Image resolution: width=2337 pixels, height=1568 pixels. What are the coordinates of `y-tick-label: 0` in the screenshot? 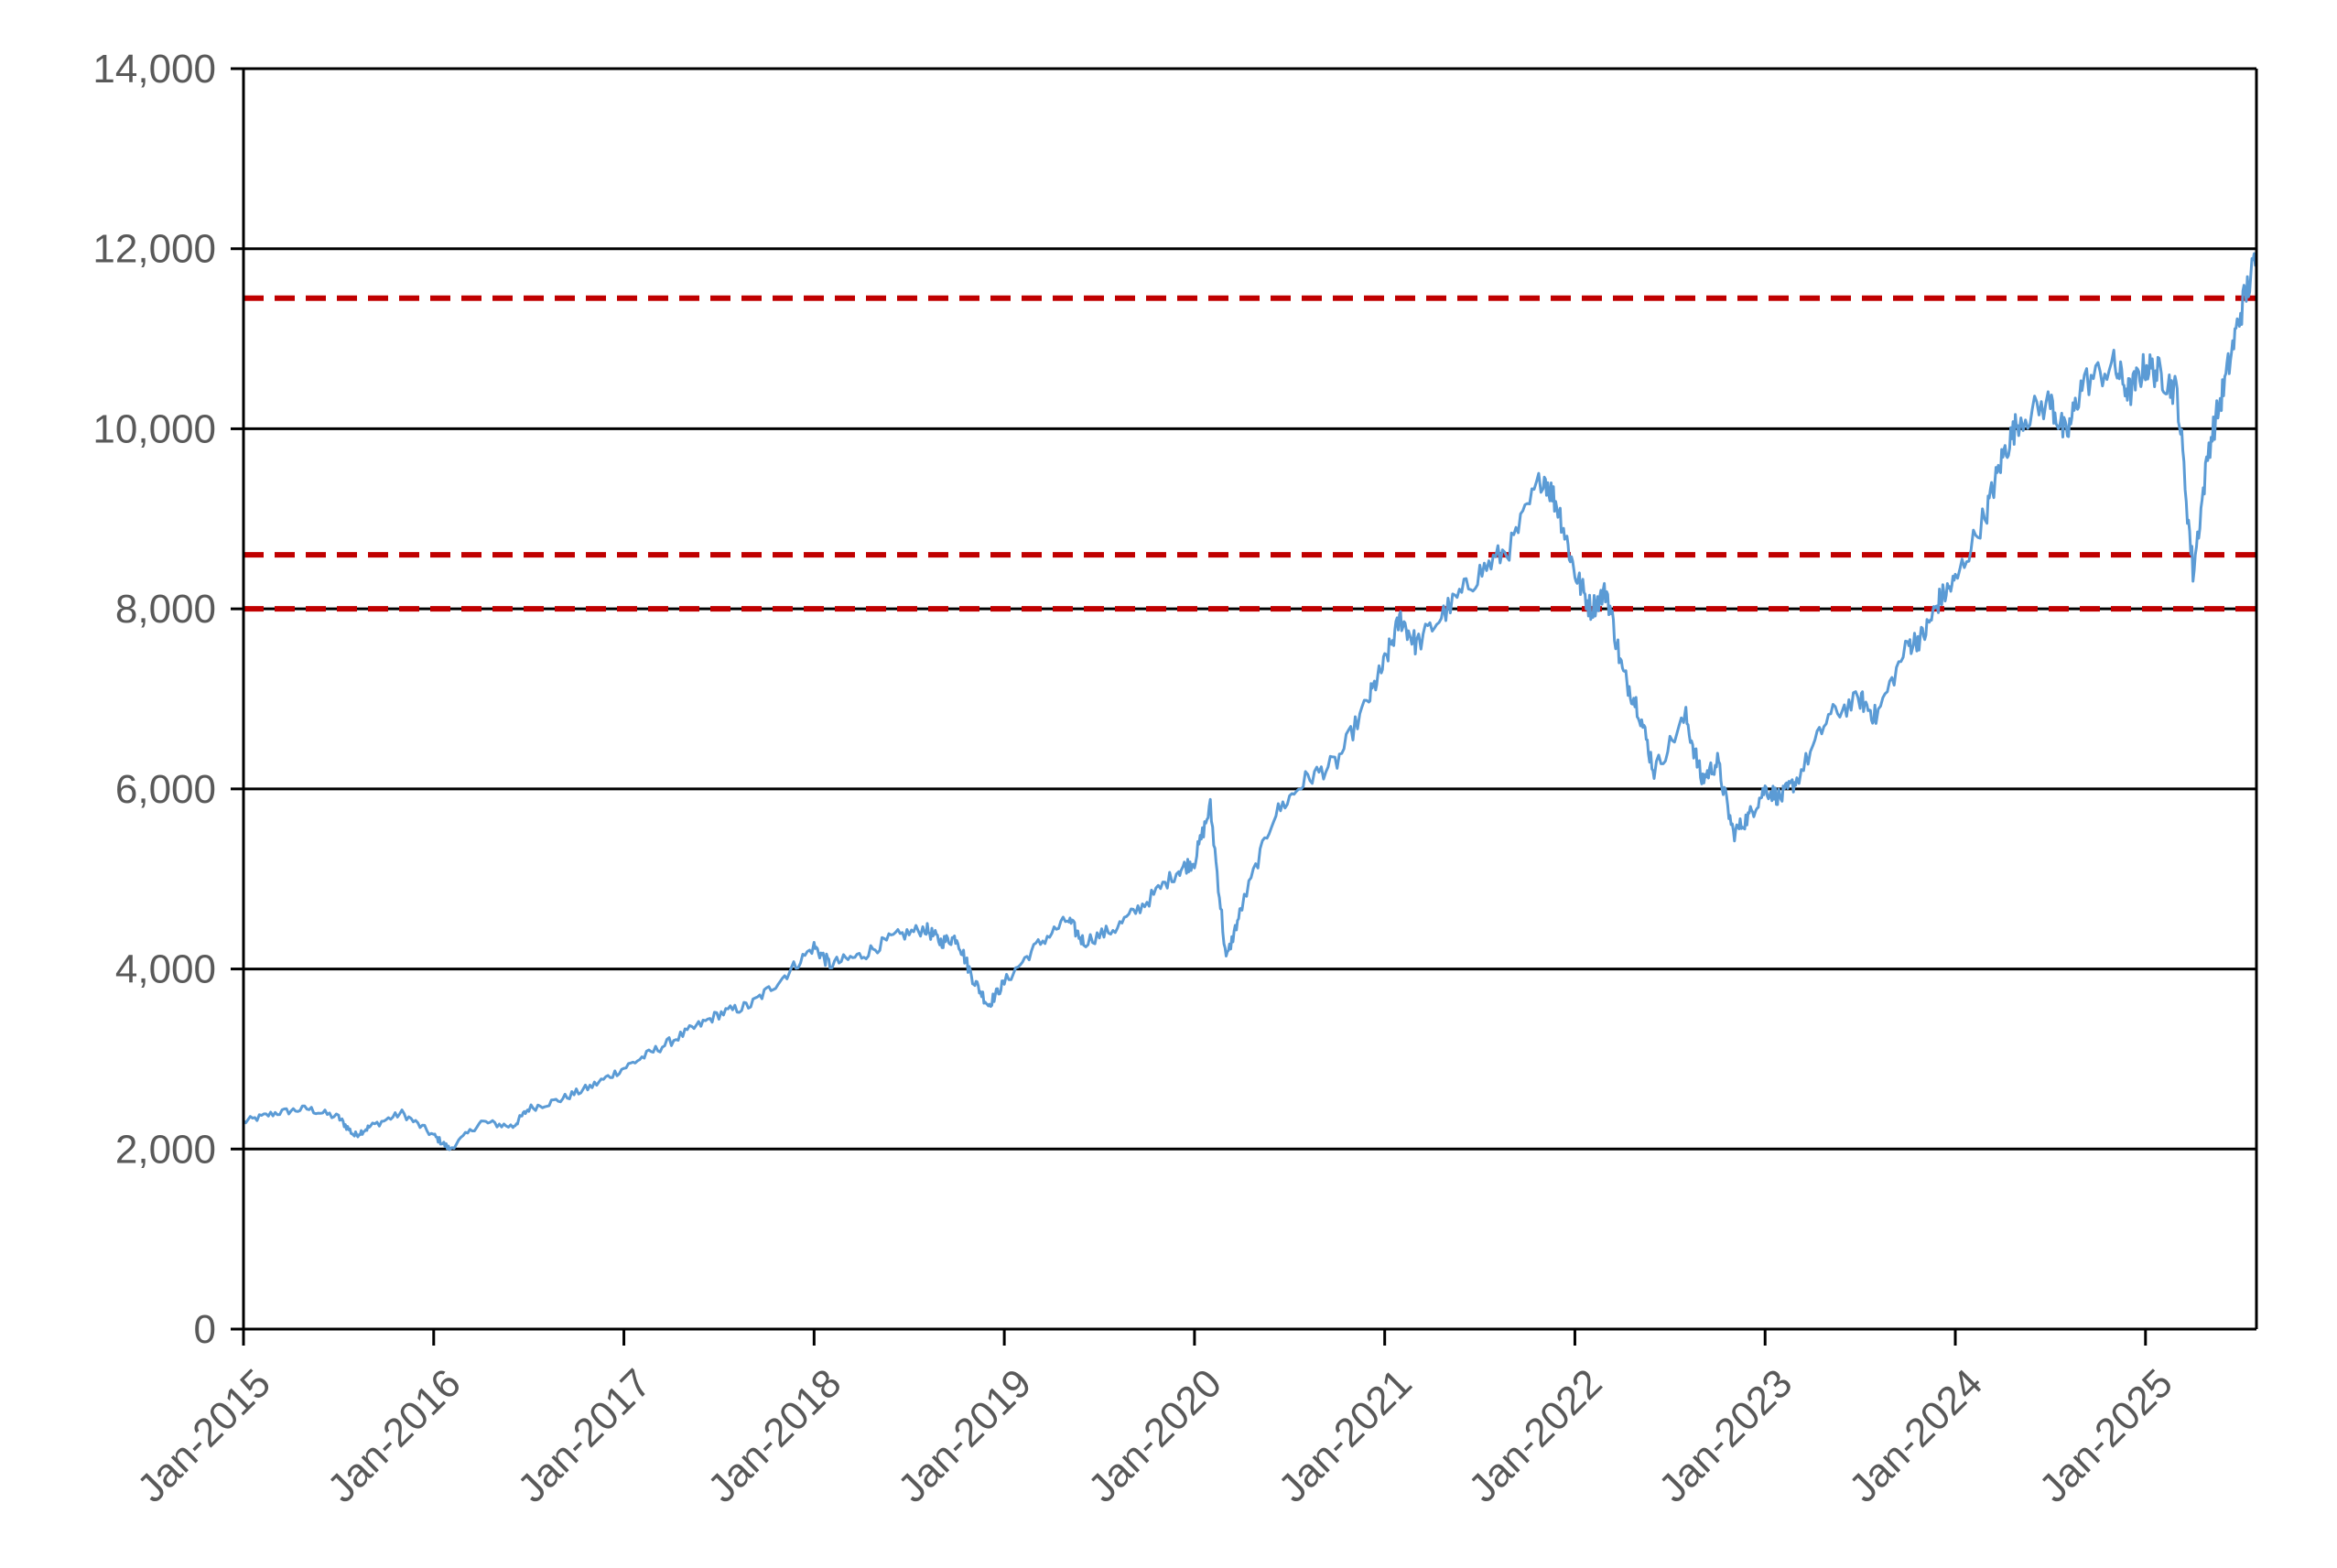 It's located at (205, 1329).